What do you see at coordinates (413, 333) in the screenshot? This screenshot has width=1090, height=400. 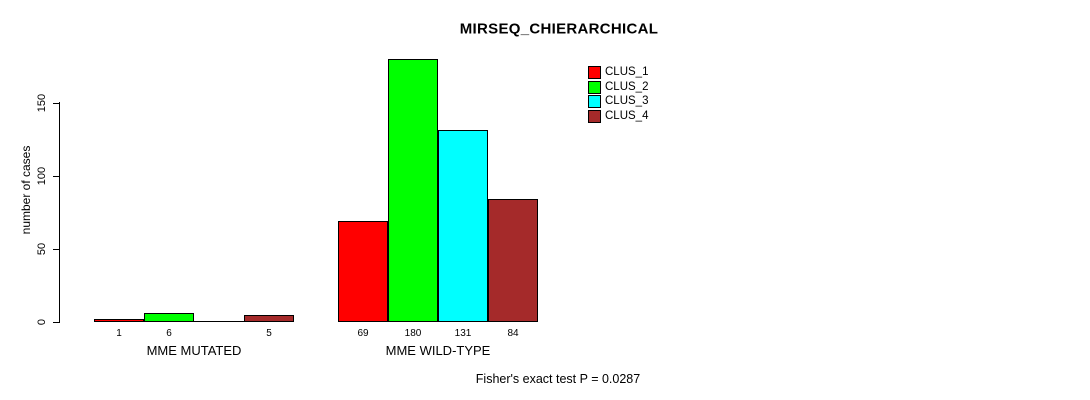 I see `bar-value-label: 180` at bounding box center [413, 333].